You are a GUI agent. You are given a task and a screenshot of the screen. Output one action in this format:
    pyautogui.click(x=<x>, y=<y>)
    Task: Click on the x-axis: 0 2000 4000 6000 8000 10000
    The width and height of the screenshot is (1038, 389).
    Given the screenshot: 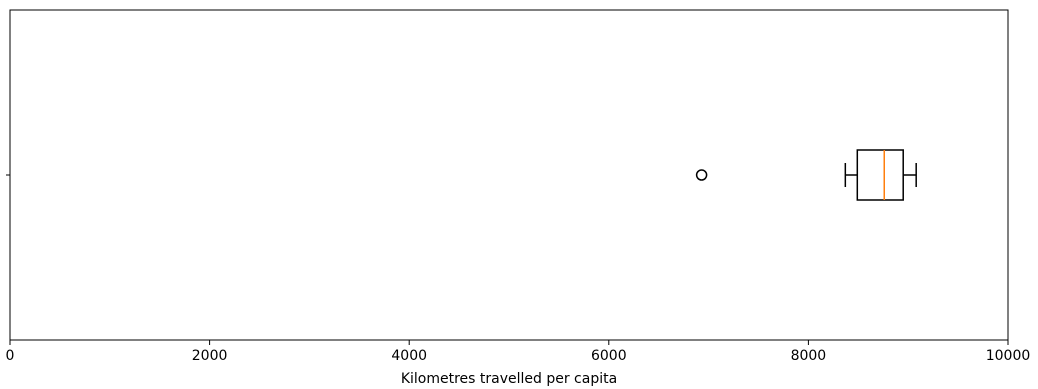 What is the action you would take?
    pyautogui.click(x=518, y=352)
    